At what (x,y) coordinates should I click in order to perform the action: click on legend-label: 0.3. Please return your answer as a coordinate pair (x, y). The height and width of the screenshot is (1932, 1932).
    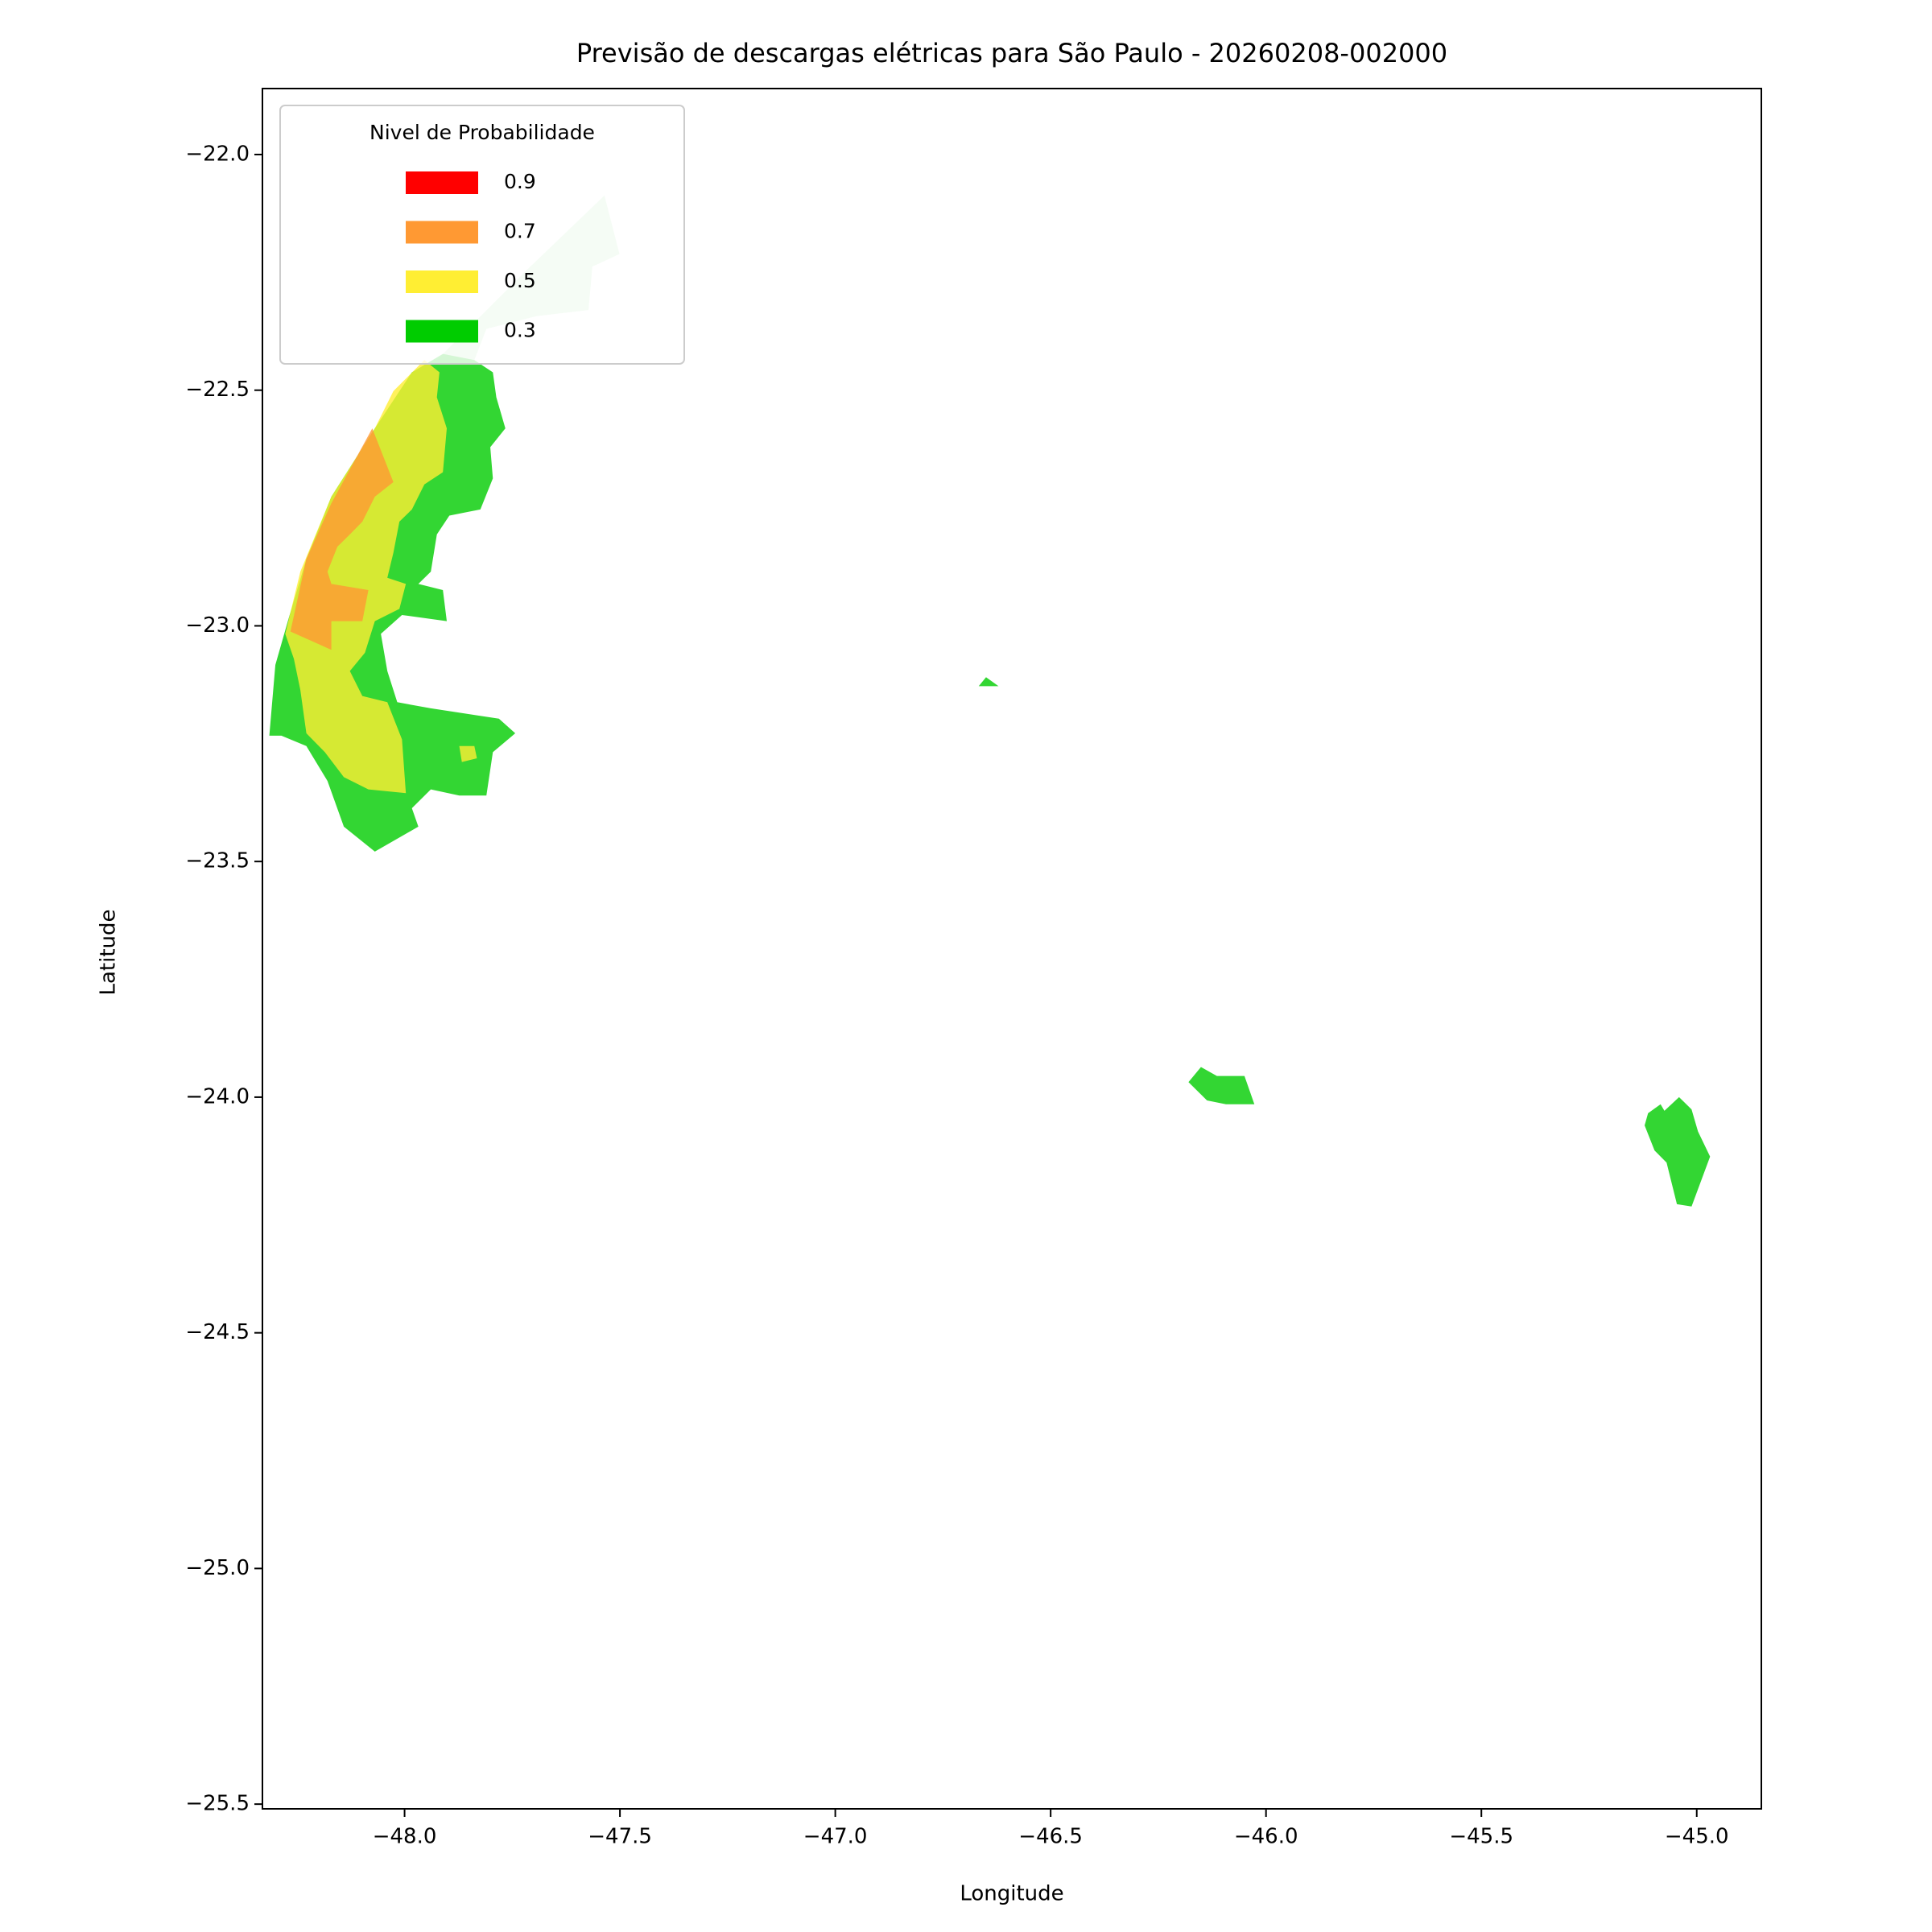
    Looking at the image, I should click on (520, 330).